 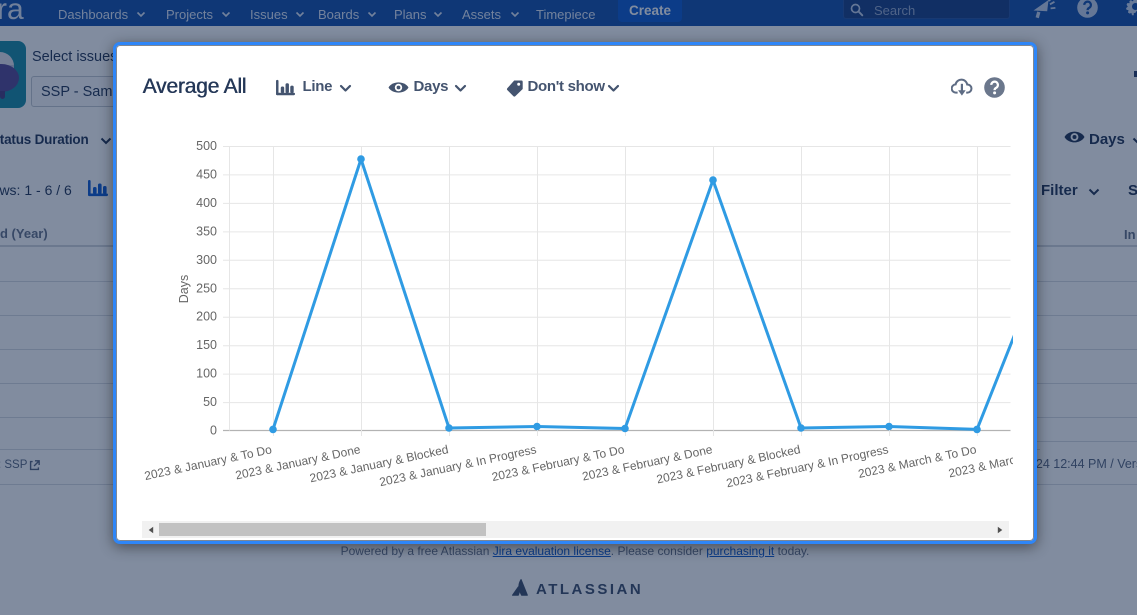 I want to click on svg-text: 200, so click(x=206, y=317).